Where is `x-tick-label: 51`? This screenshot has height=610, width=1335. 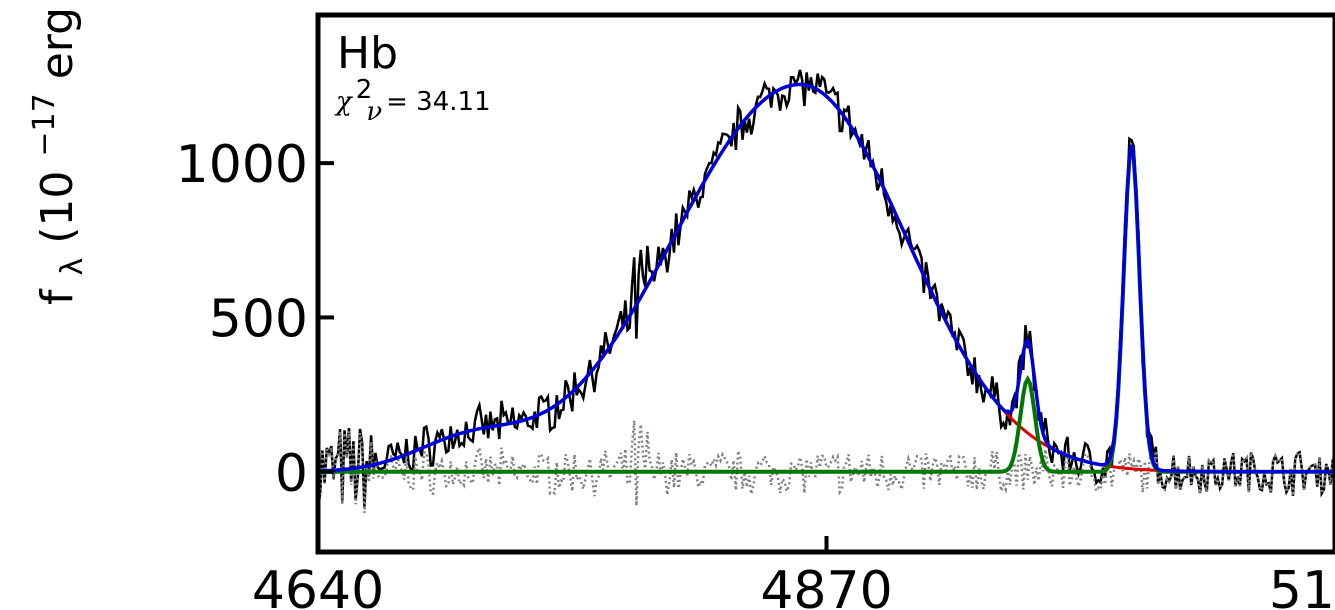 x-tick-label: 51 is located at coordinates (1302, 585).